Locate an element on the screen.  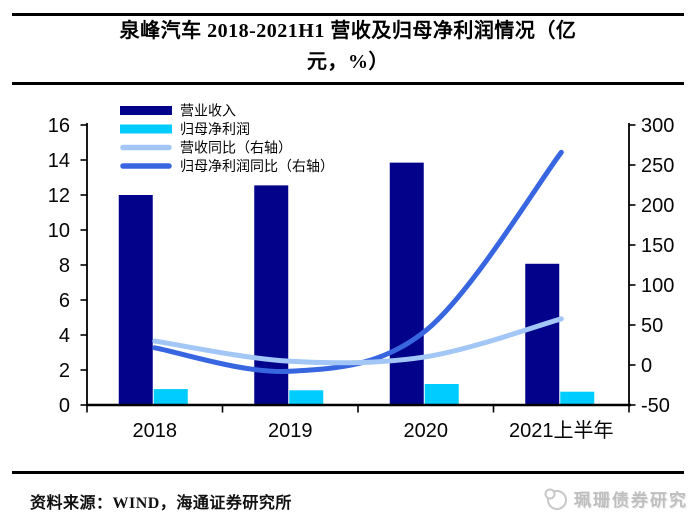
title-divider-rule is located at coordinates (348, 83).